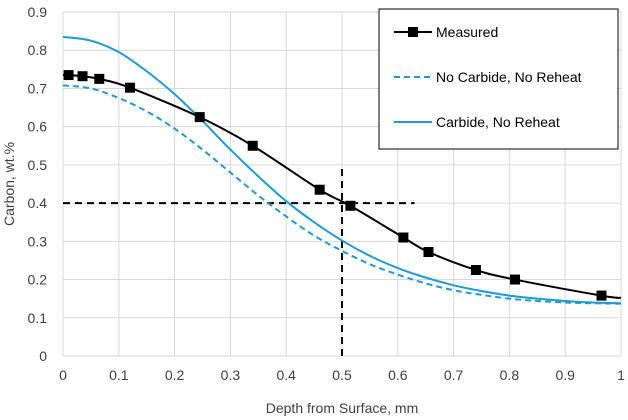 This screenshot has height=420, width=628. I want to click on y-tick-label: 0.1, so click(38, 318).